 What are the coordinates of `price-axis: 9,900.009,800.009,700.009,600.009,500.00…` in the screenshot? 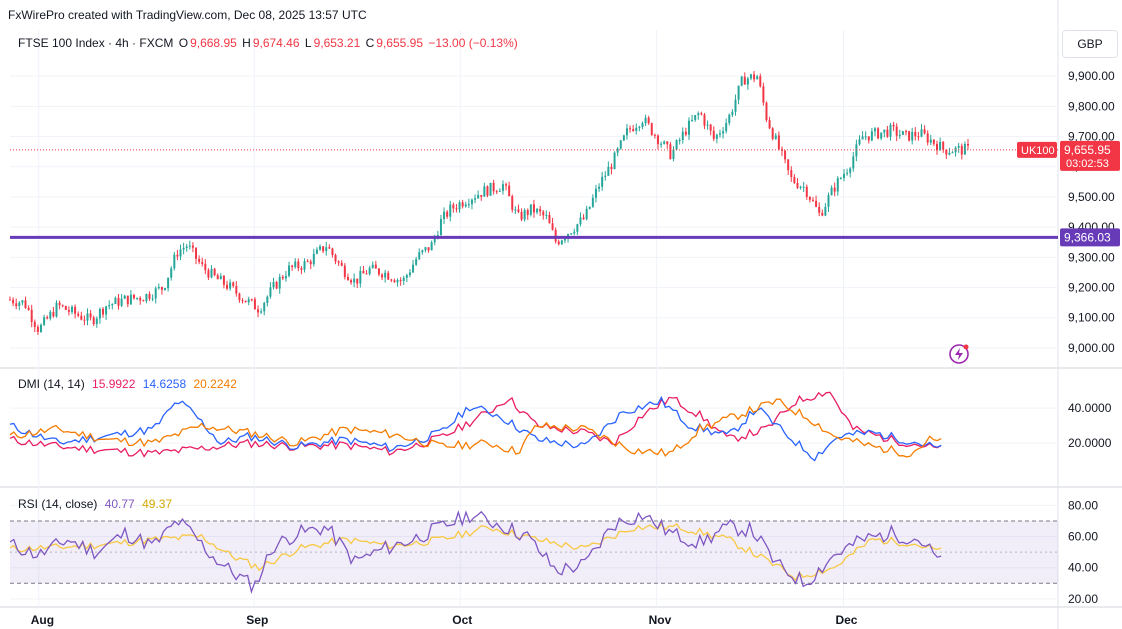 It's located at (1068, 337).